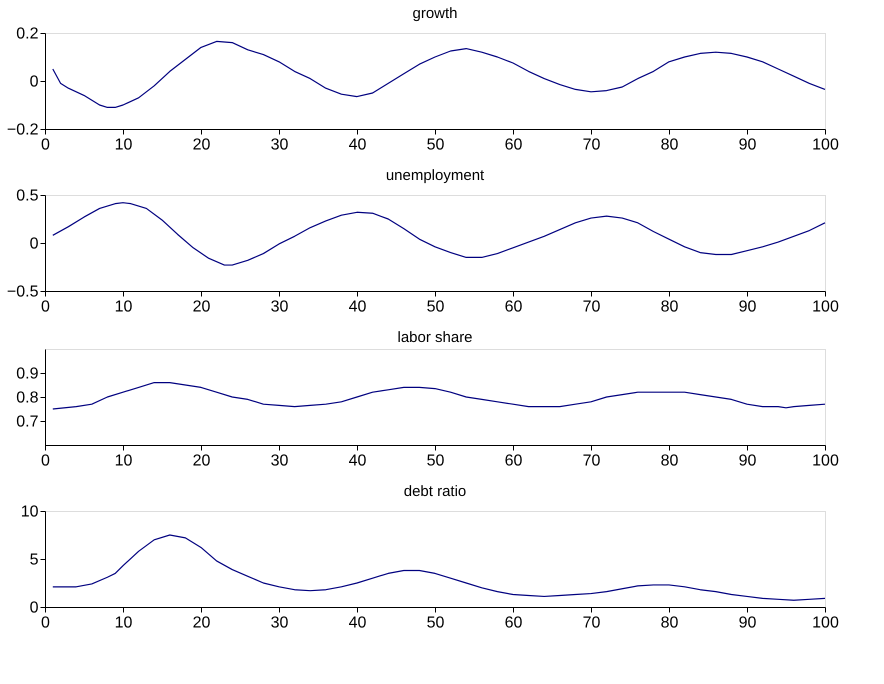 Image resolution: width=884 pixels, height=684 pixels. Describe the element at coordinates (435, 491) in the screenshot. I see `chart-title: debt ratio` at that location.